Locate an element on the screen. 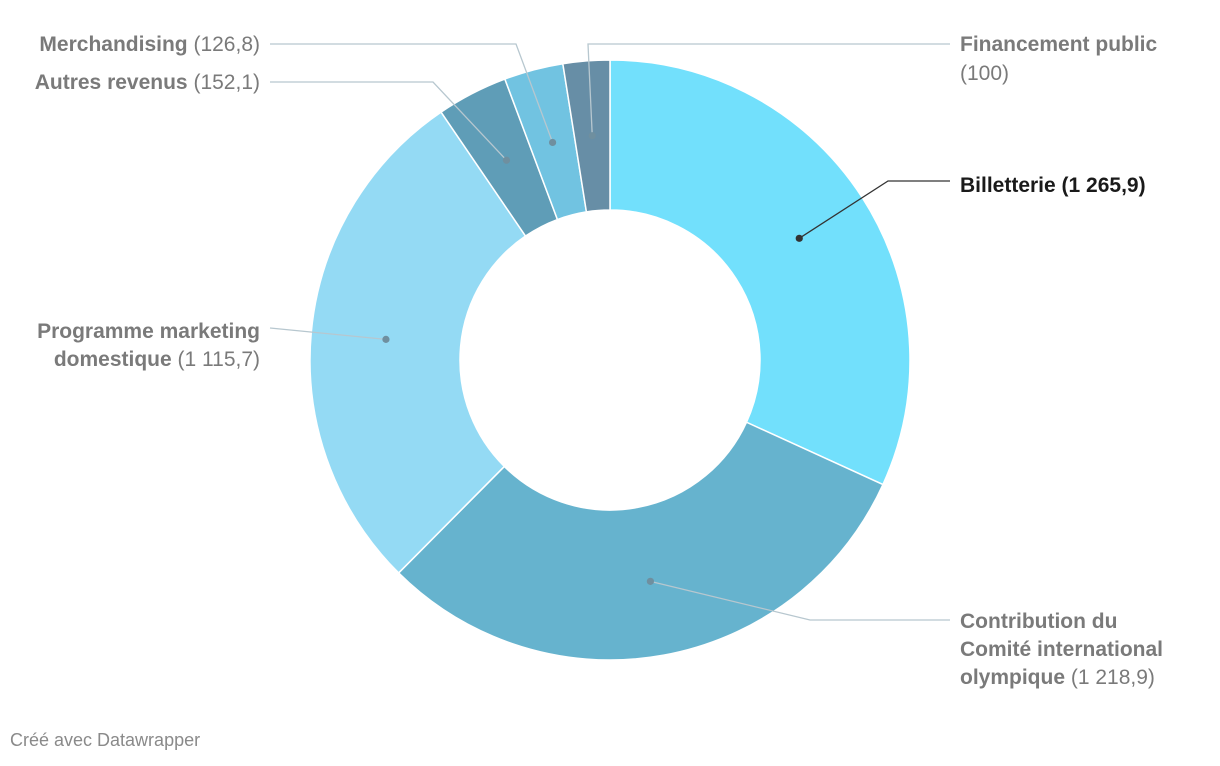 The image size is (1220, 766). leader-line-contribution-du-comite-international-olympique is located at coordinates (800, 600).